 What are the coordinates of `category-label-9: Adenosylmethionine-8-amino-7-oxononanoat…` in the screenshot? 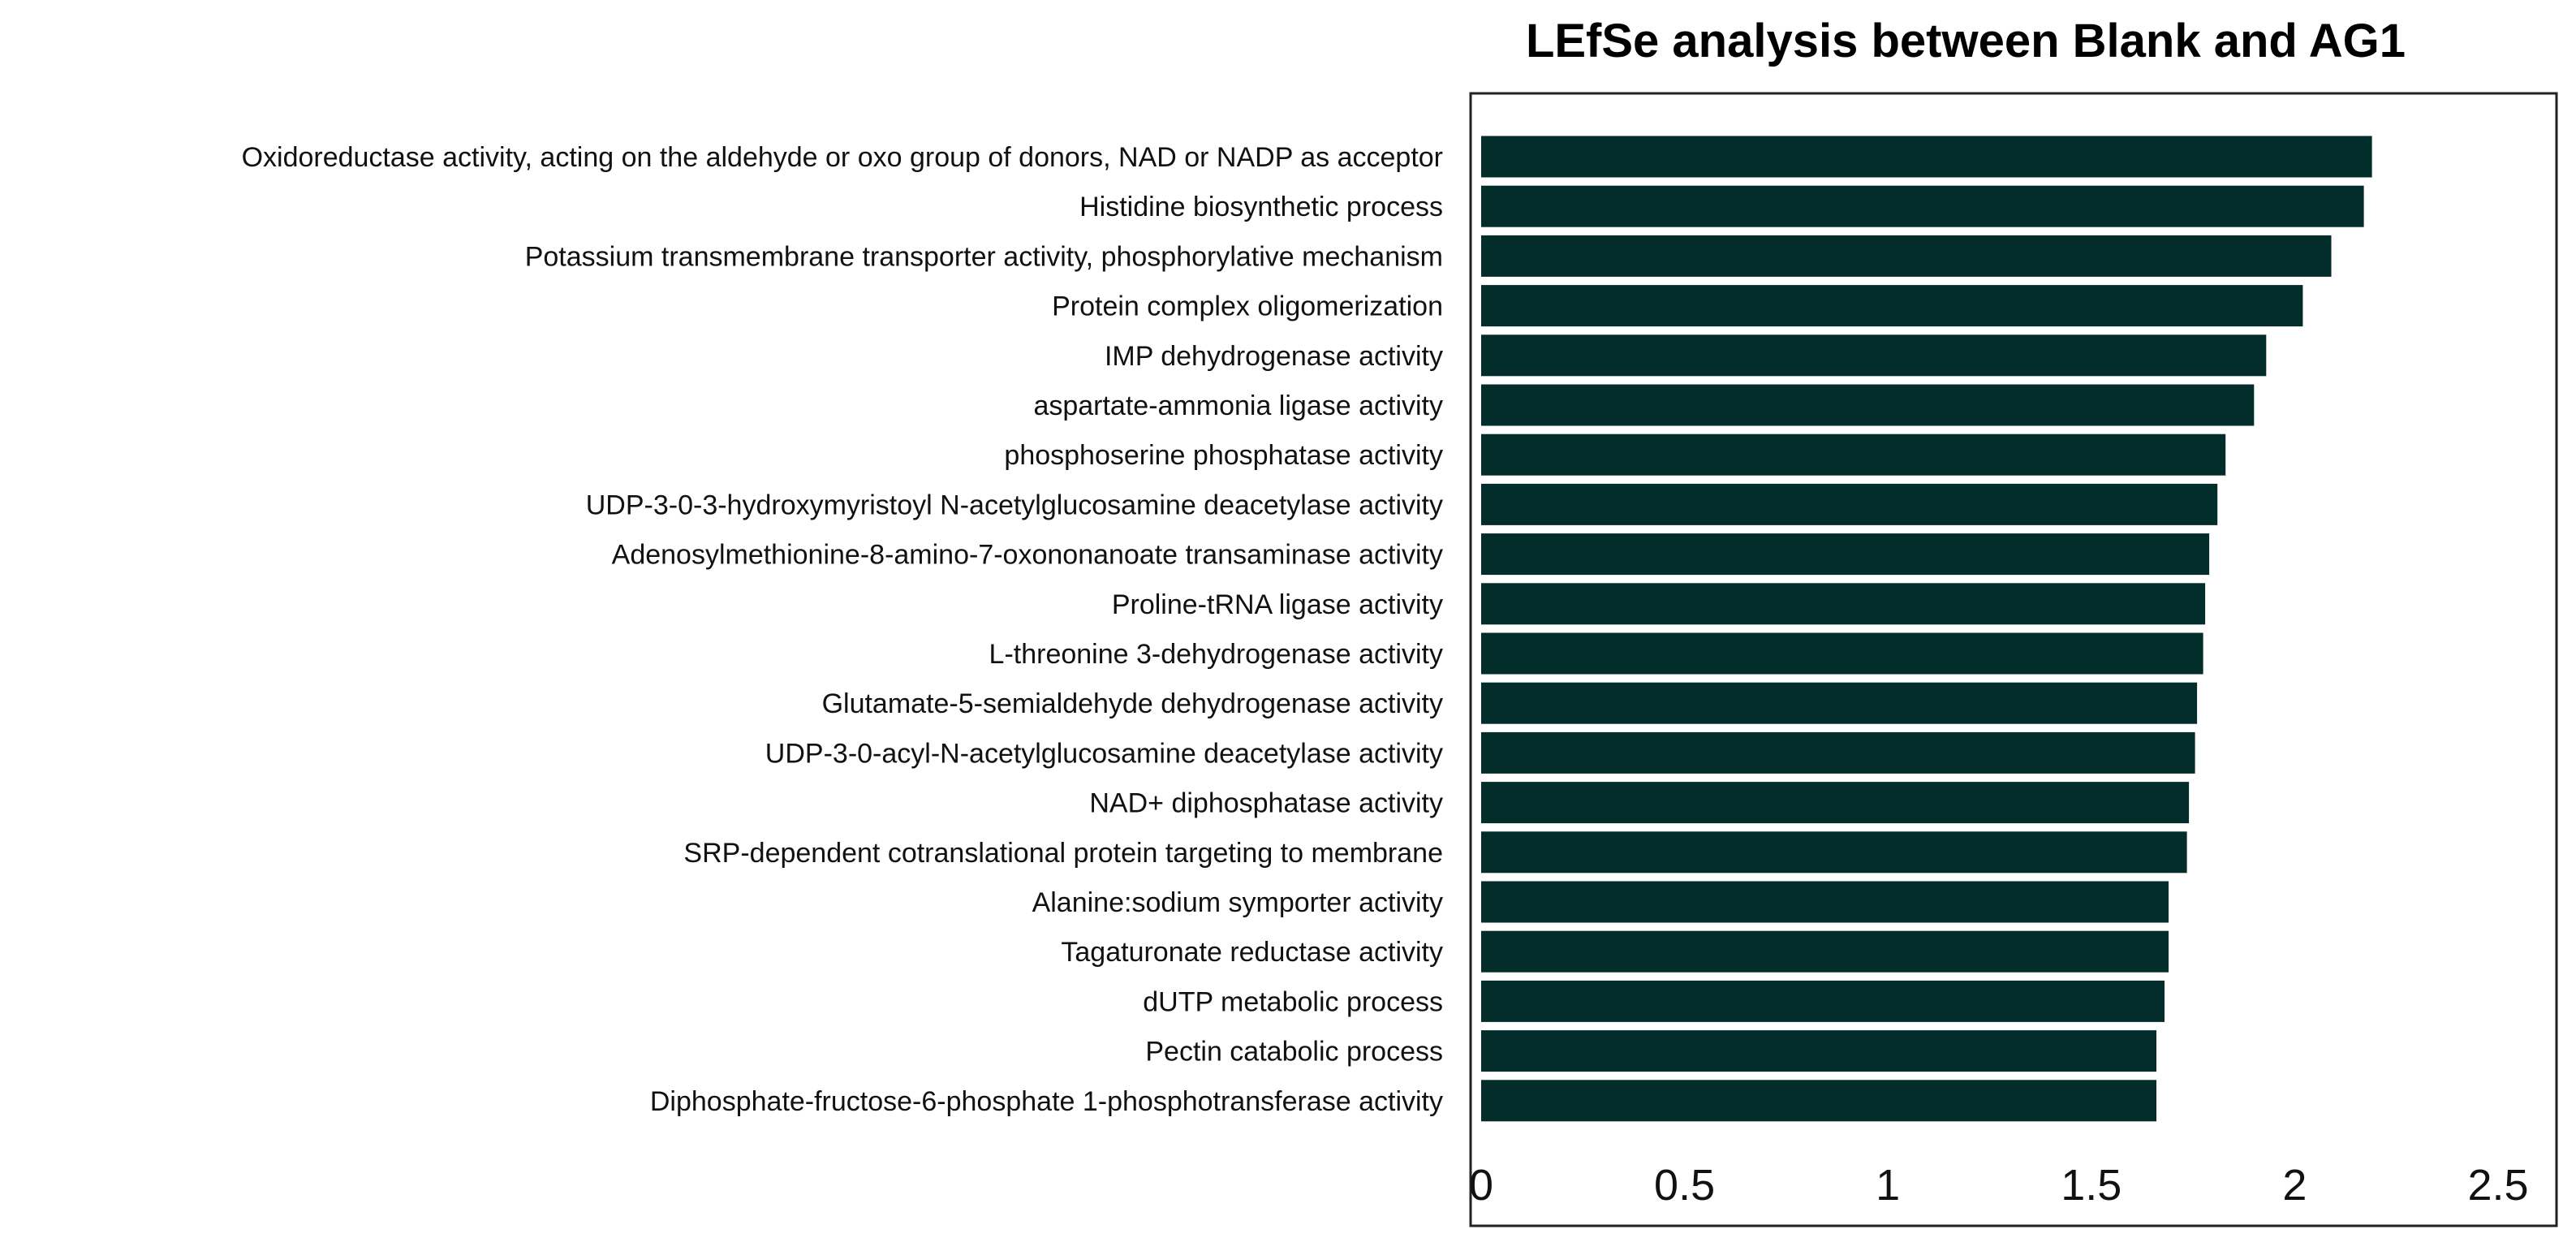 It's located at (1028, 555).